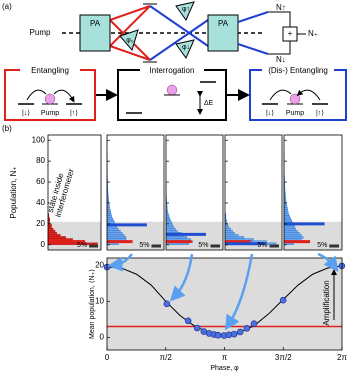 The height and width of the screenshot is (391, 351). What do you see at coordinates (342, 357) in the screenshot?
I see `x-tick-label: 2π` at bounding box center [342, 357].